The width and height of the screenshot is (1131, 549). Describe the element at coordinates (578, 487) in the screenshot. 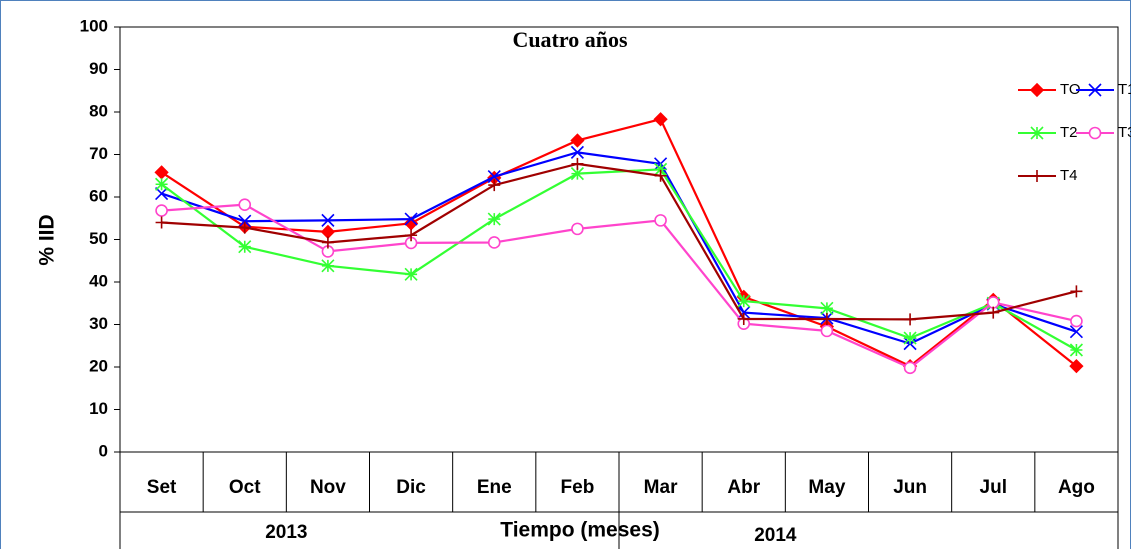

I see `x-tick-label: Feb` at that location.